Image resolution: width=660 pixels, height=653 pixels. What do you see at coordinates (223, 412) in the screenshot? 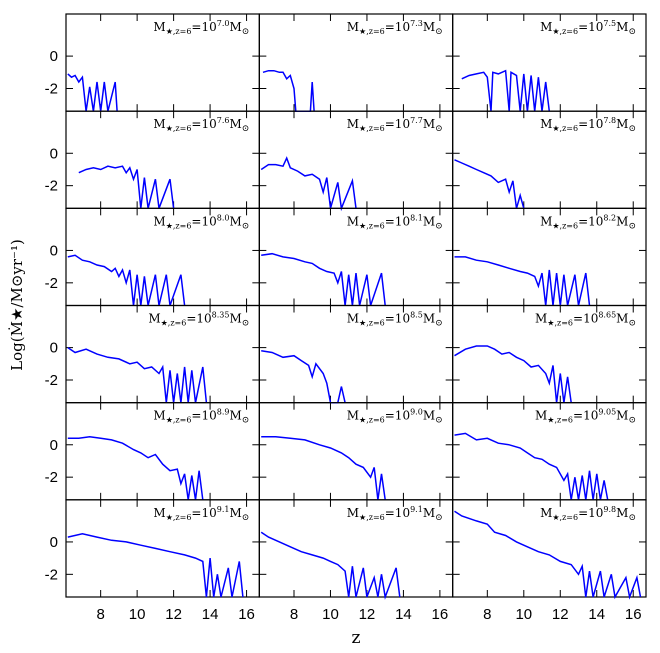
I see `label-exponent: 8.9` at bounding box center [223, 412].